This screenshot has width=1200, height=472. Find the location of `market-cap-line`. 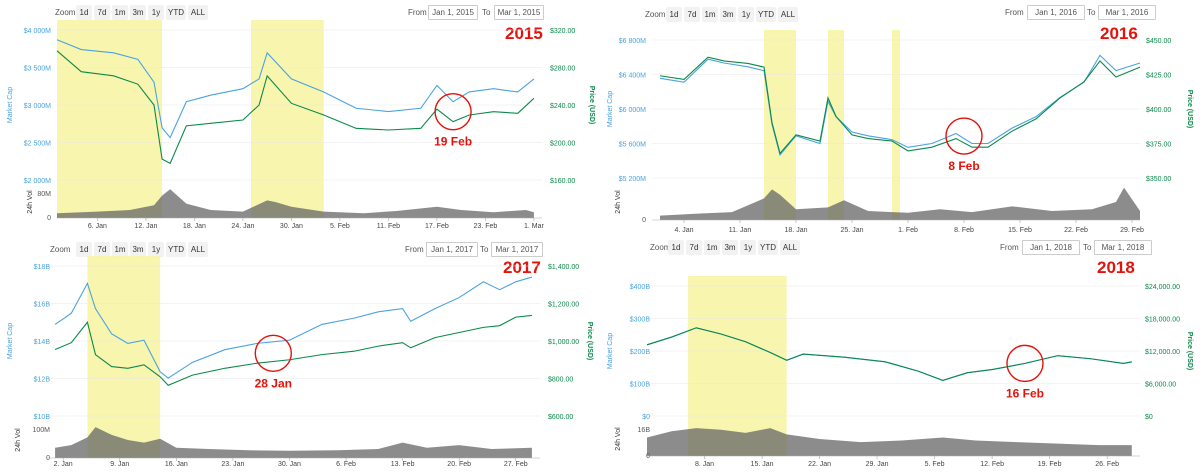

market-cap-line is located at coordinates (293, 327).